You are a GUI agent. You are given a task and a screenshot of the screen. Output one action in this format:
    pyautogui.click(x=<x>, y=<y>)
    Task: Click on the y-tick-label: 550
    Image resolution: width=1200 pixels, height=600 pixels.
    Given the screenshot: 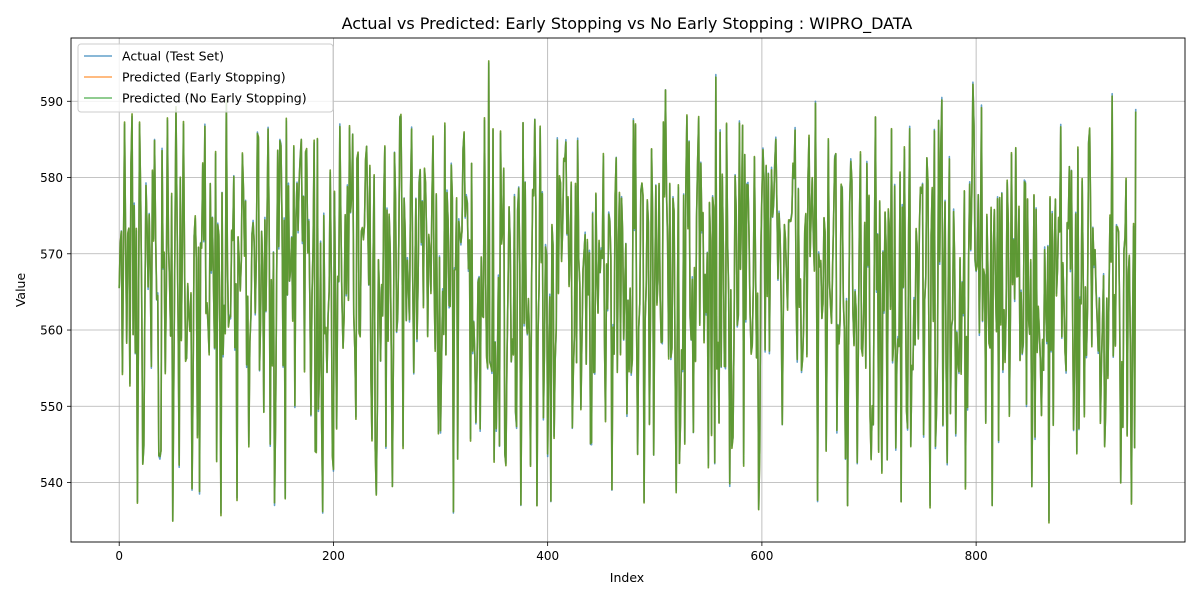 What is the action you would take?
    pyautogui.click(x=51, y=407)
    